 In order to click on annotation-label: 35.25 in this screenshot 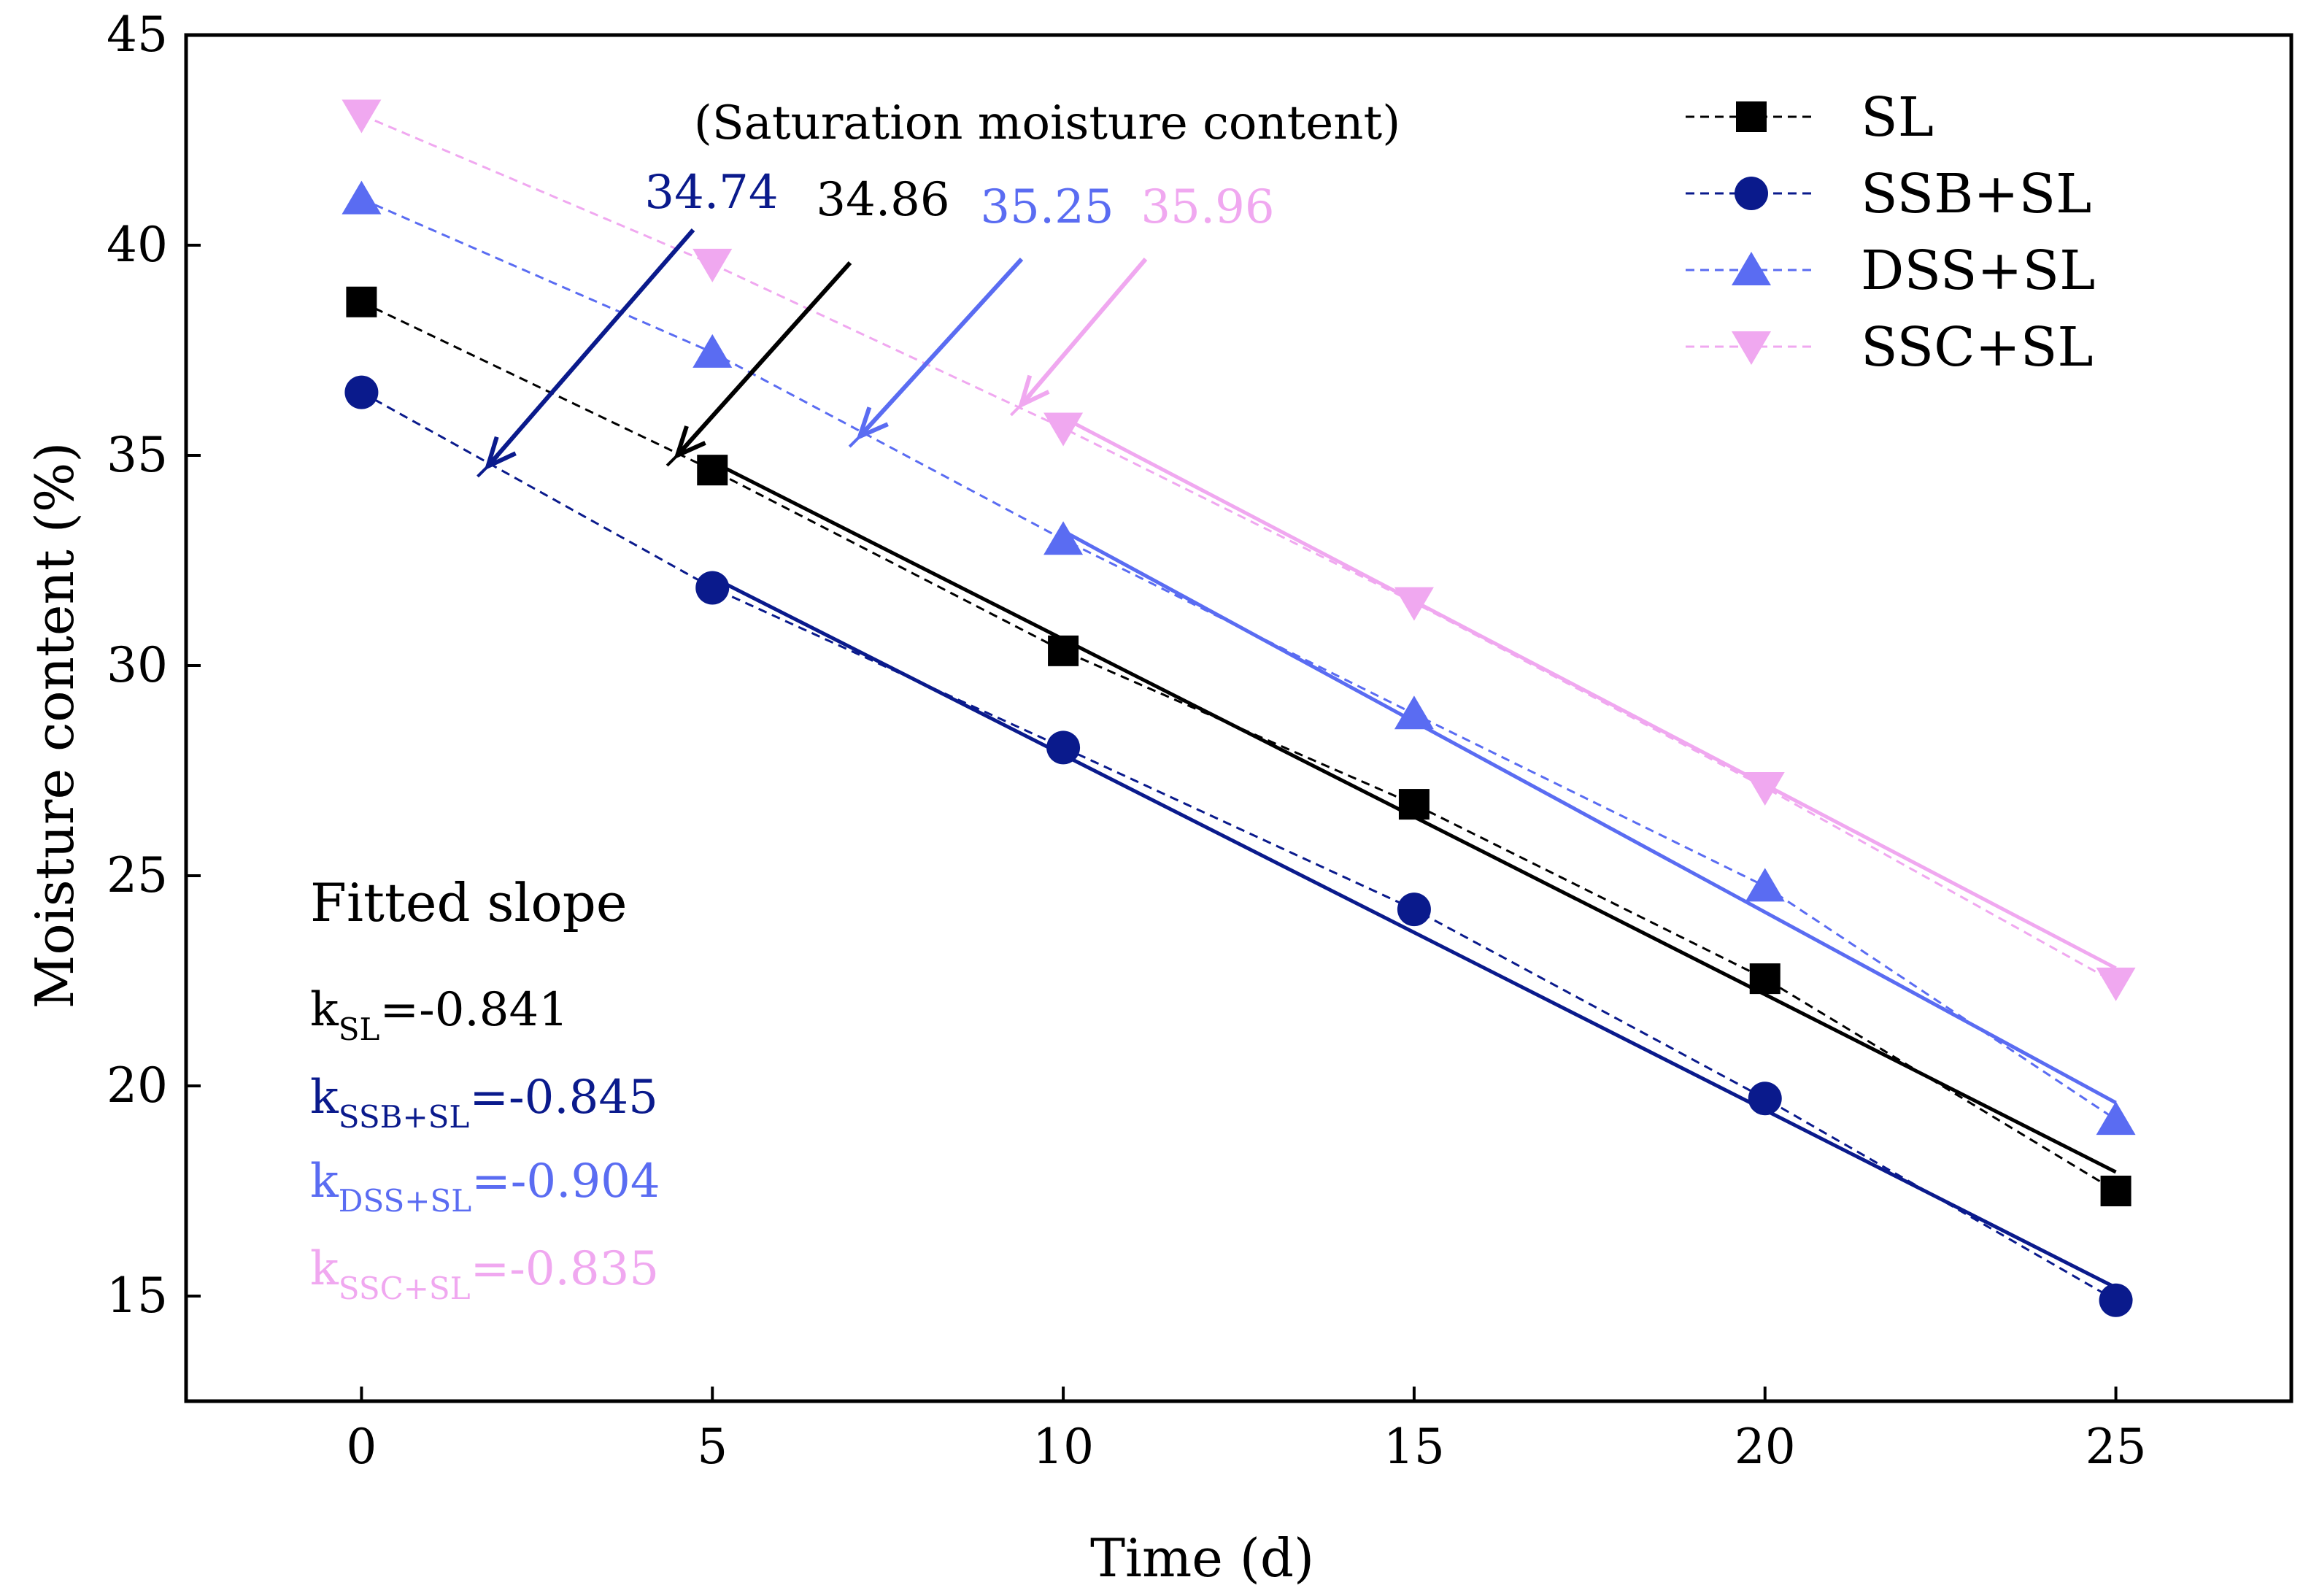, I will do `click(1047, 207)`.